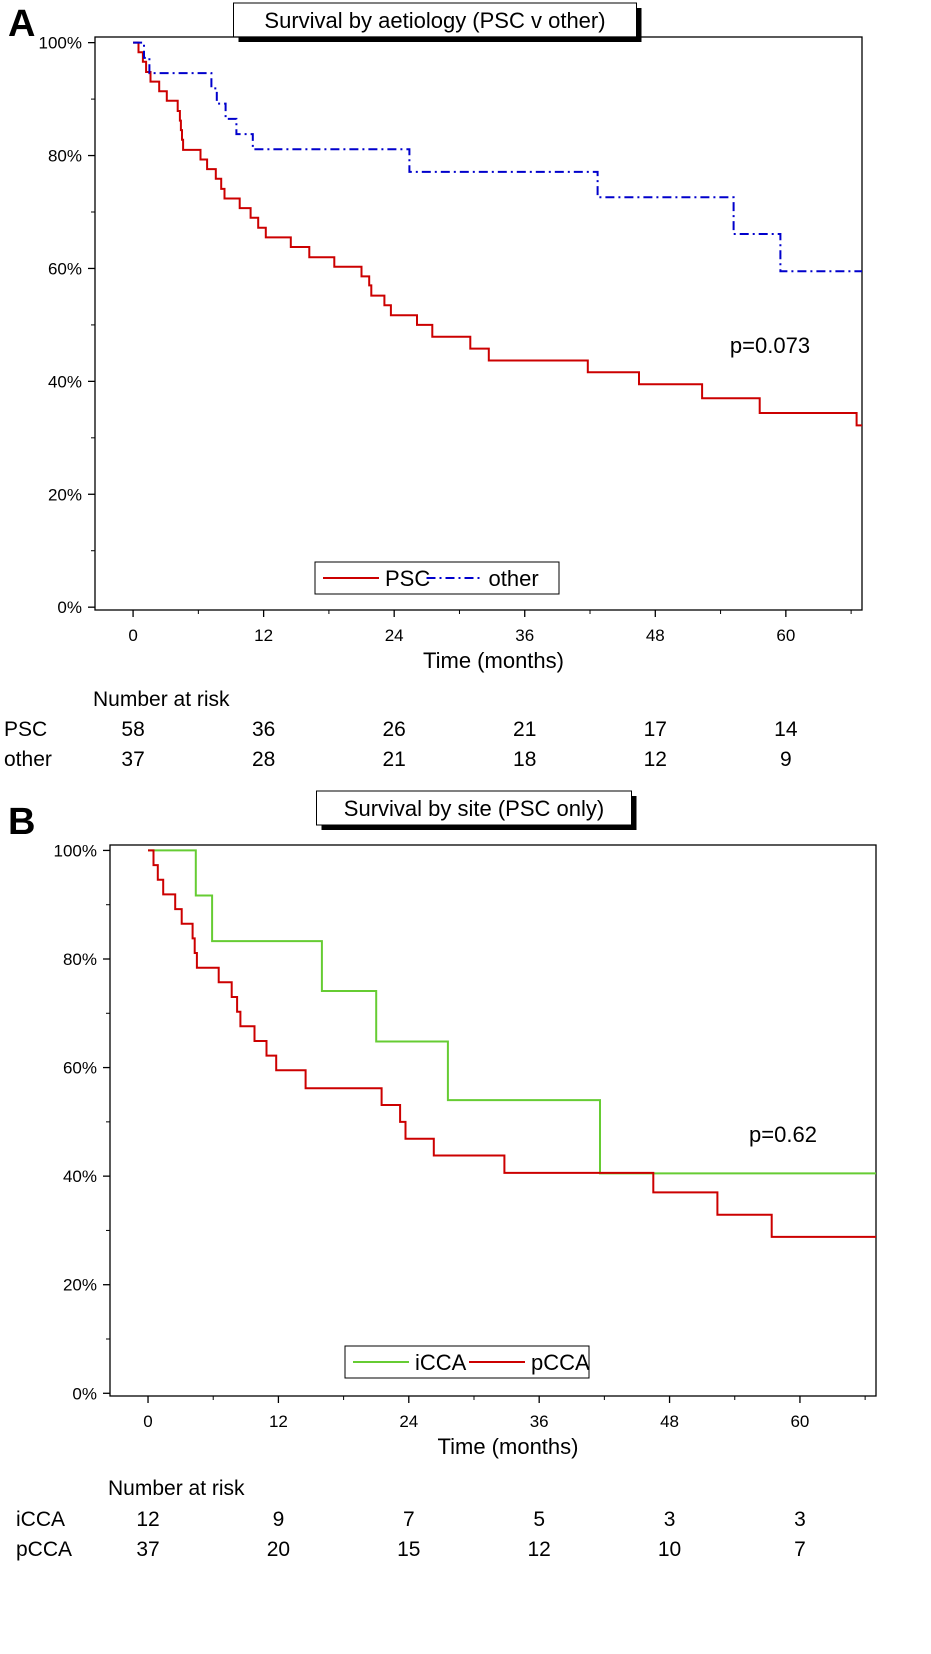 This screenshot has height=1654, width=931. What do you see at coordinates (783, 1134) in the screenshot?
I see `p-value: p=0.62` at bounding box center [783, 1134].